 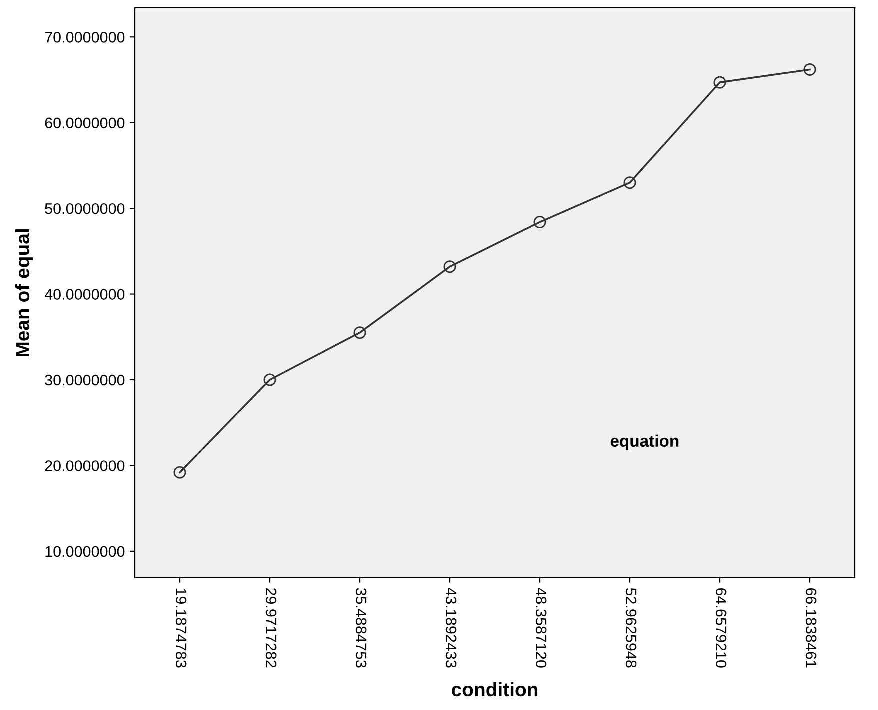 I want to click on y-tick-label: 70.0000000, so click(x=85, y=37).